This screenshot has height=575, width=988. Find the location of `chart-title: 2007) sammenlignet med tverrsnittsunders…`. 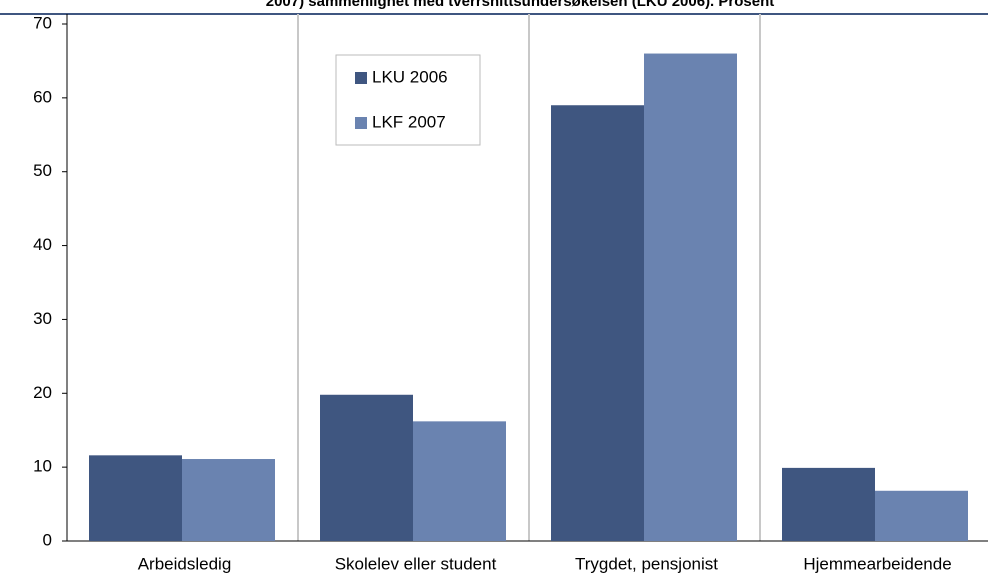

chart-title: 2007) sammenlignet med tverrsnittsunders… is located at coordinates (520, 5).